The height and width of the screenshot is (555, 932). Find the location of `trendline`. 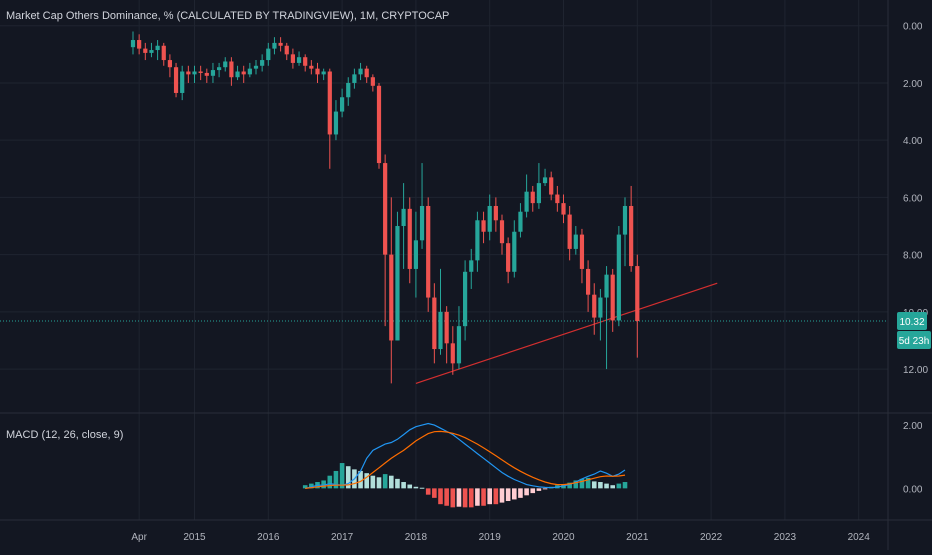

trendline is located at coordinates (566, 333).